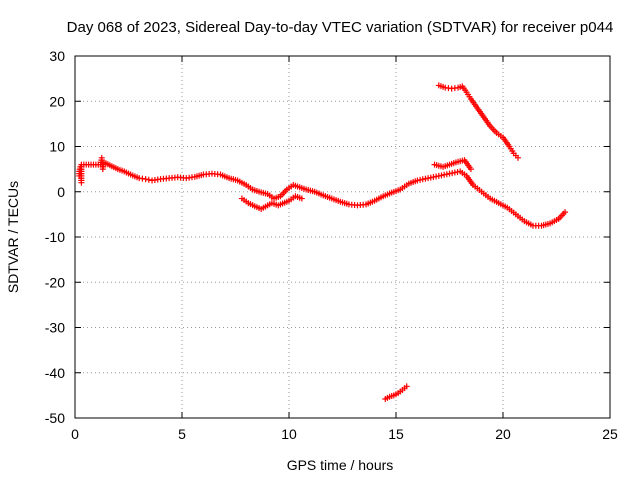 Image resolution: width=640 pixels, height=480 pixels. I want to click on x-tick-label: 15, so click(396, 434).